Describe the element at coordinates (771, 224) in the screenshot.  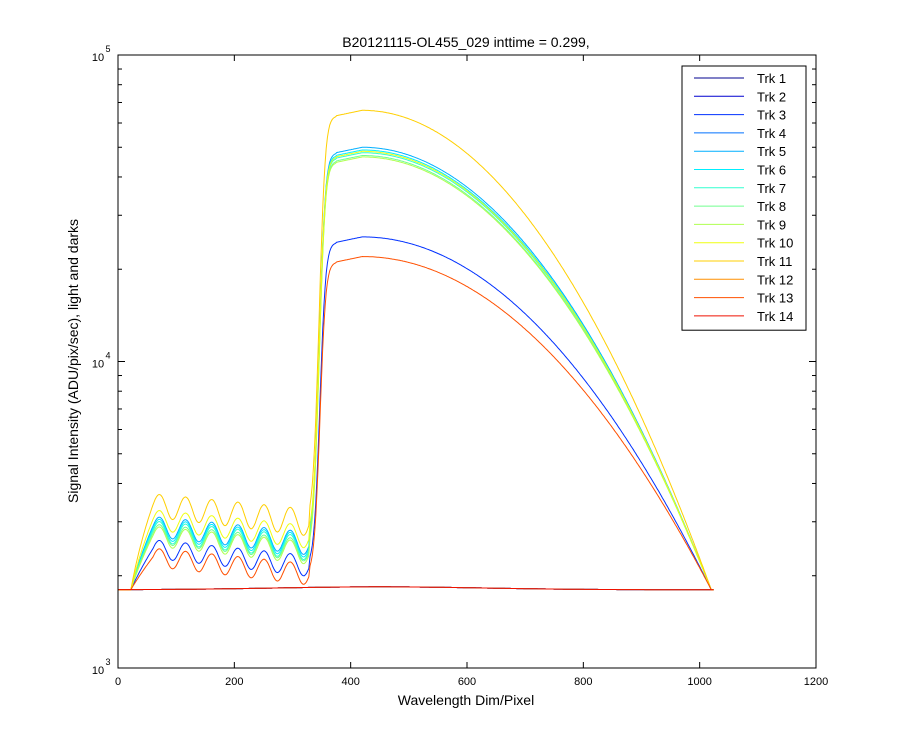
I see `legend-entry: Trk 9` at that location.